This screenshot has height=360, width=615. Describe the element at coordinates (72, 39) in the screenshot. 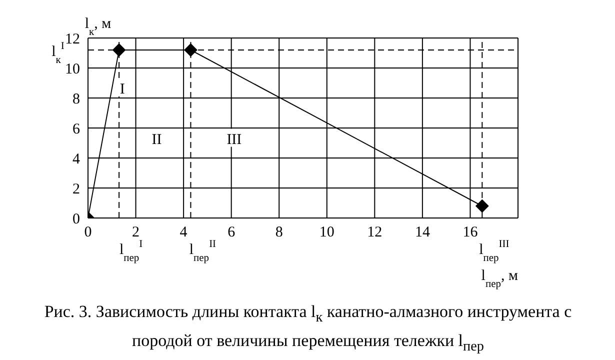

I see `y-tick-label: 12` at that location.